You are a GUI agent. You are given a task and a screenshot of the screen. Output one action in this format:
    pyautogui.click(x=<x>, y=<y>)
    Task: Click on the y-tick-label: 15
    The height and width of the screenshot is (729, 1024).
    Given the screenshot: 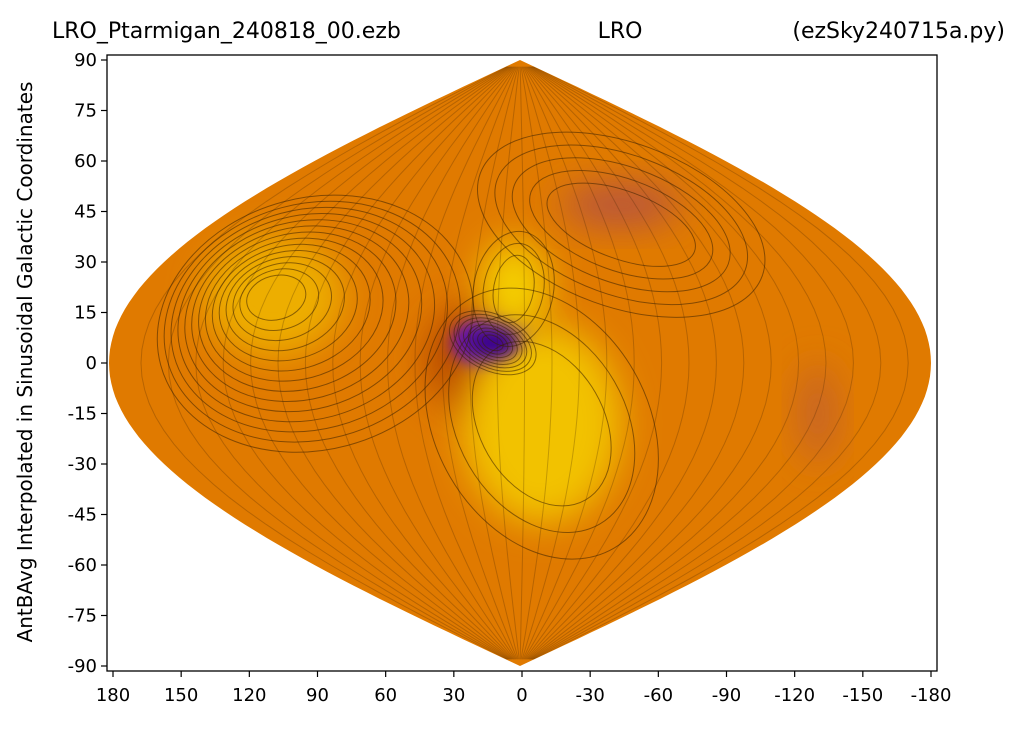 What is the action you would take?
    pyautogui.click(x=85, y=313)
    